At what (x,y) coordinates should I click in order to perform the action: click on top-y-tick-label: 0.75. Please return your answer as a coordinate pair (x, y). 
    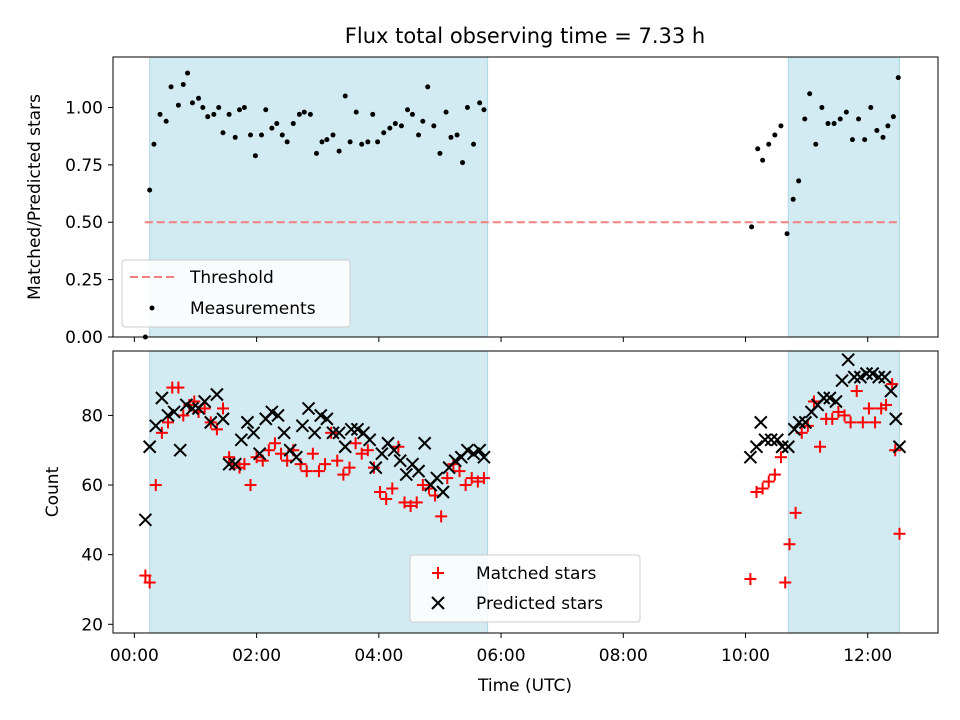
    Looking at the image, I should click on (84, 166).